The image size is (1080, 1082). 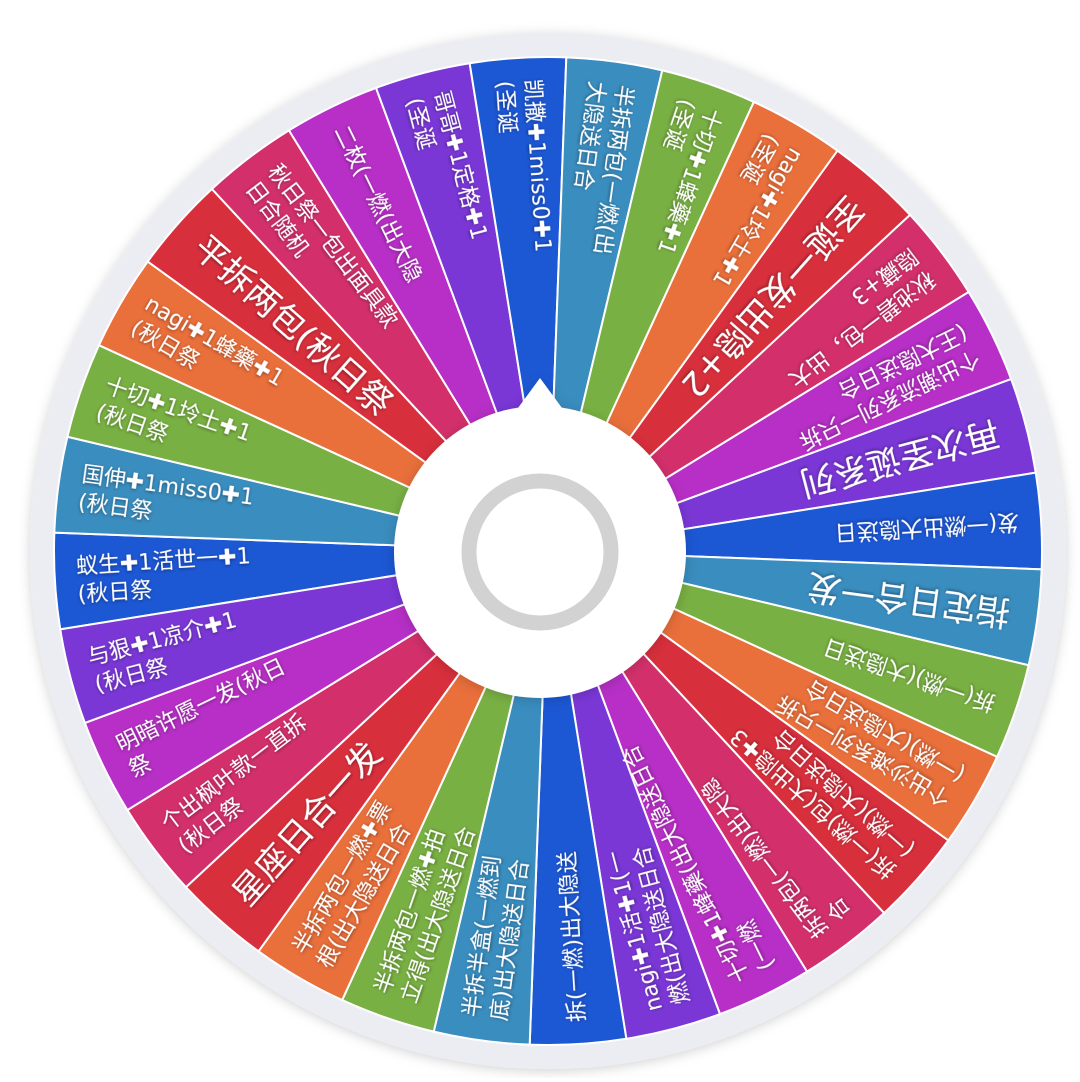 What do you see at coordinates (540, 393) in the screenshot?
I see `pointer-arrow-icon` at bounding box center [540, 393].